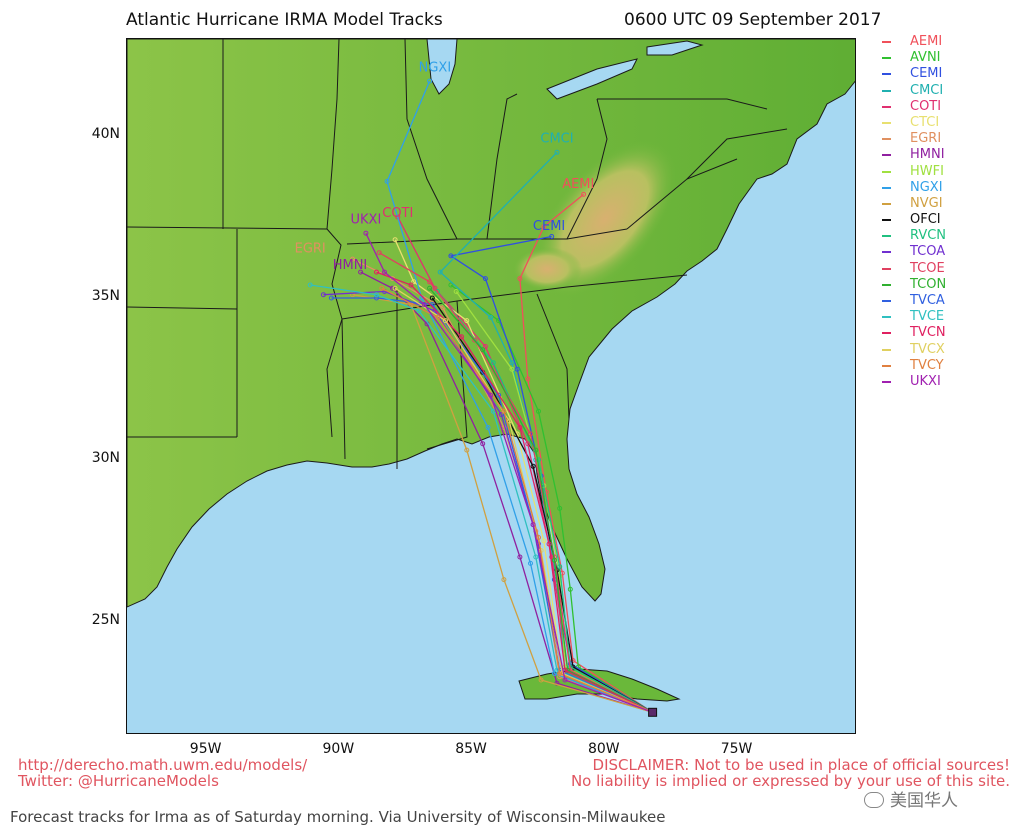  Describe the element at coordinates (952, 333) in the screenshot. I see `legend-item: TVCN` at that location.